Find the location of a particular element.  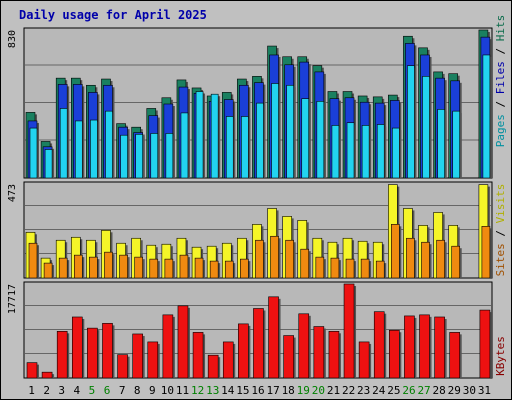

day-label: 12 is located at coordinates (197, 390).